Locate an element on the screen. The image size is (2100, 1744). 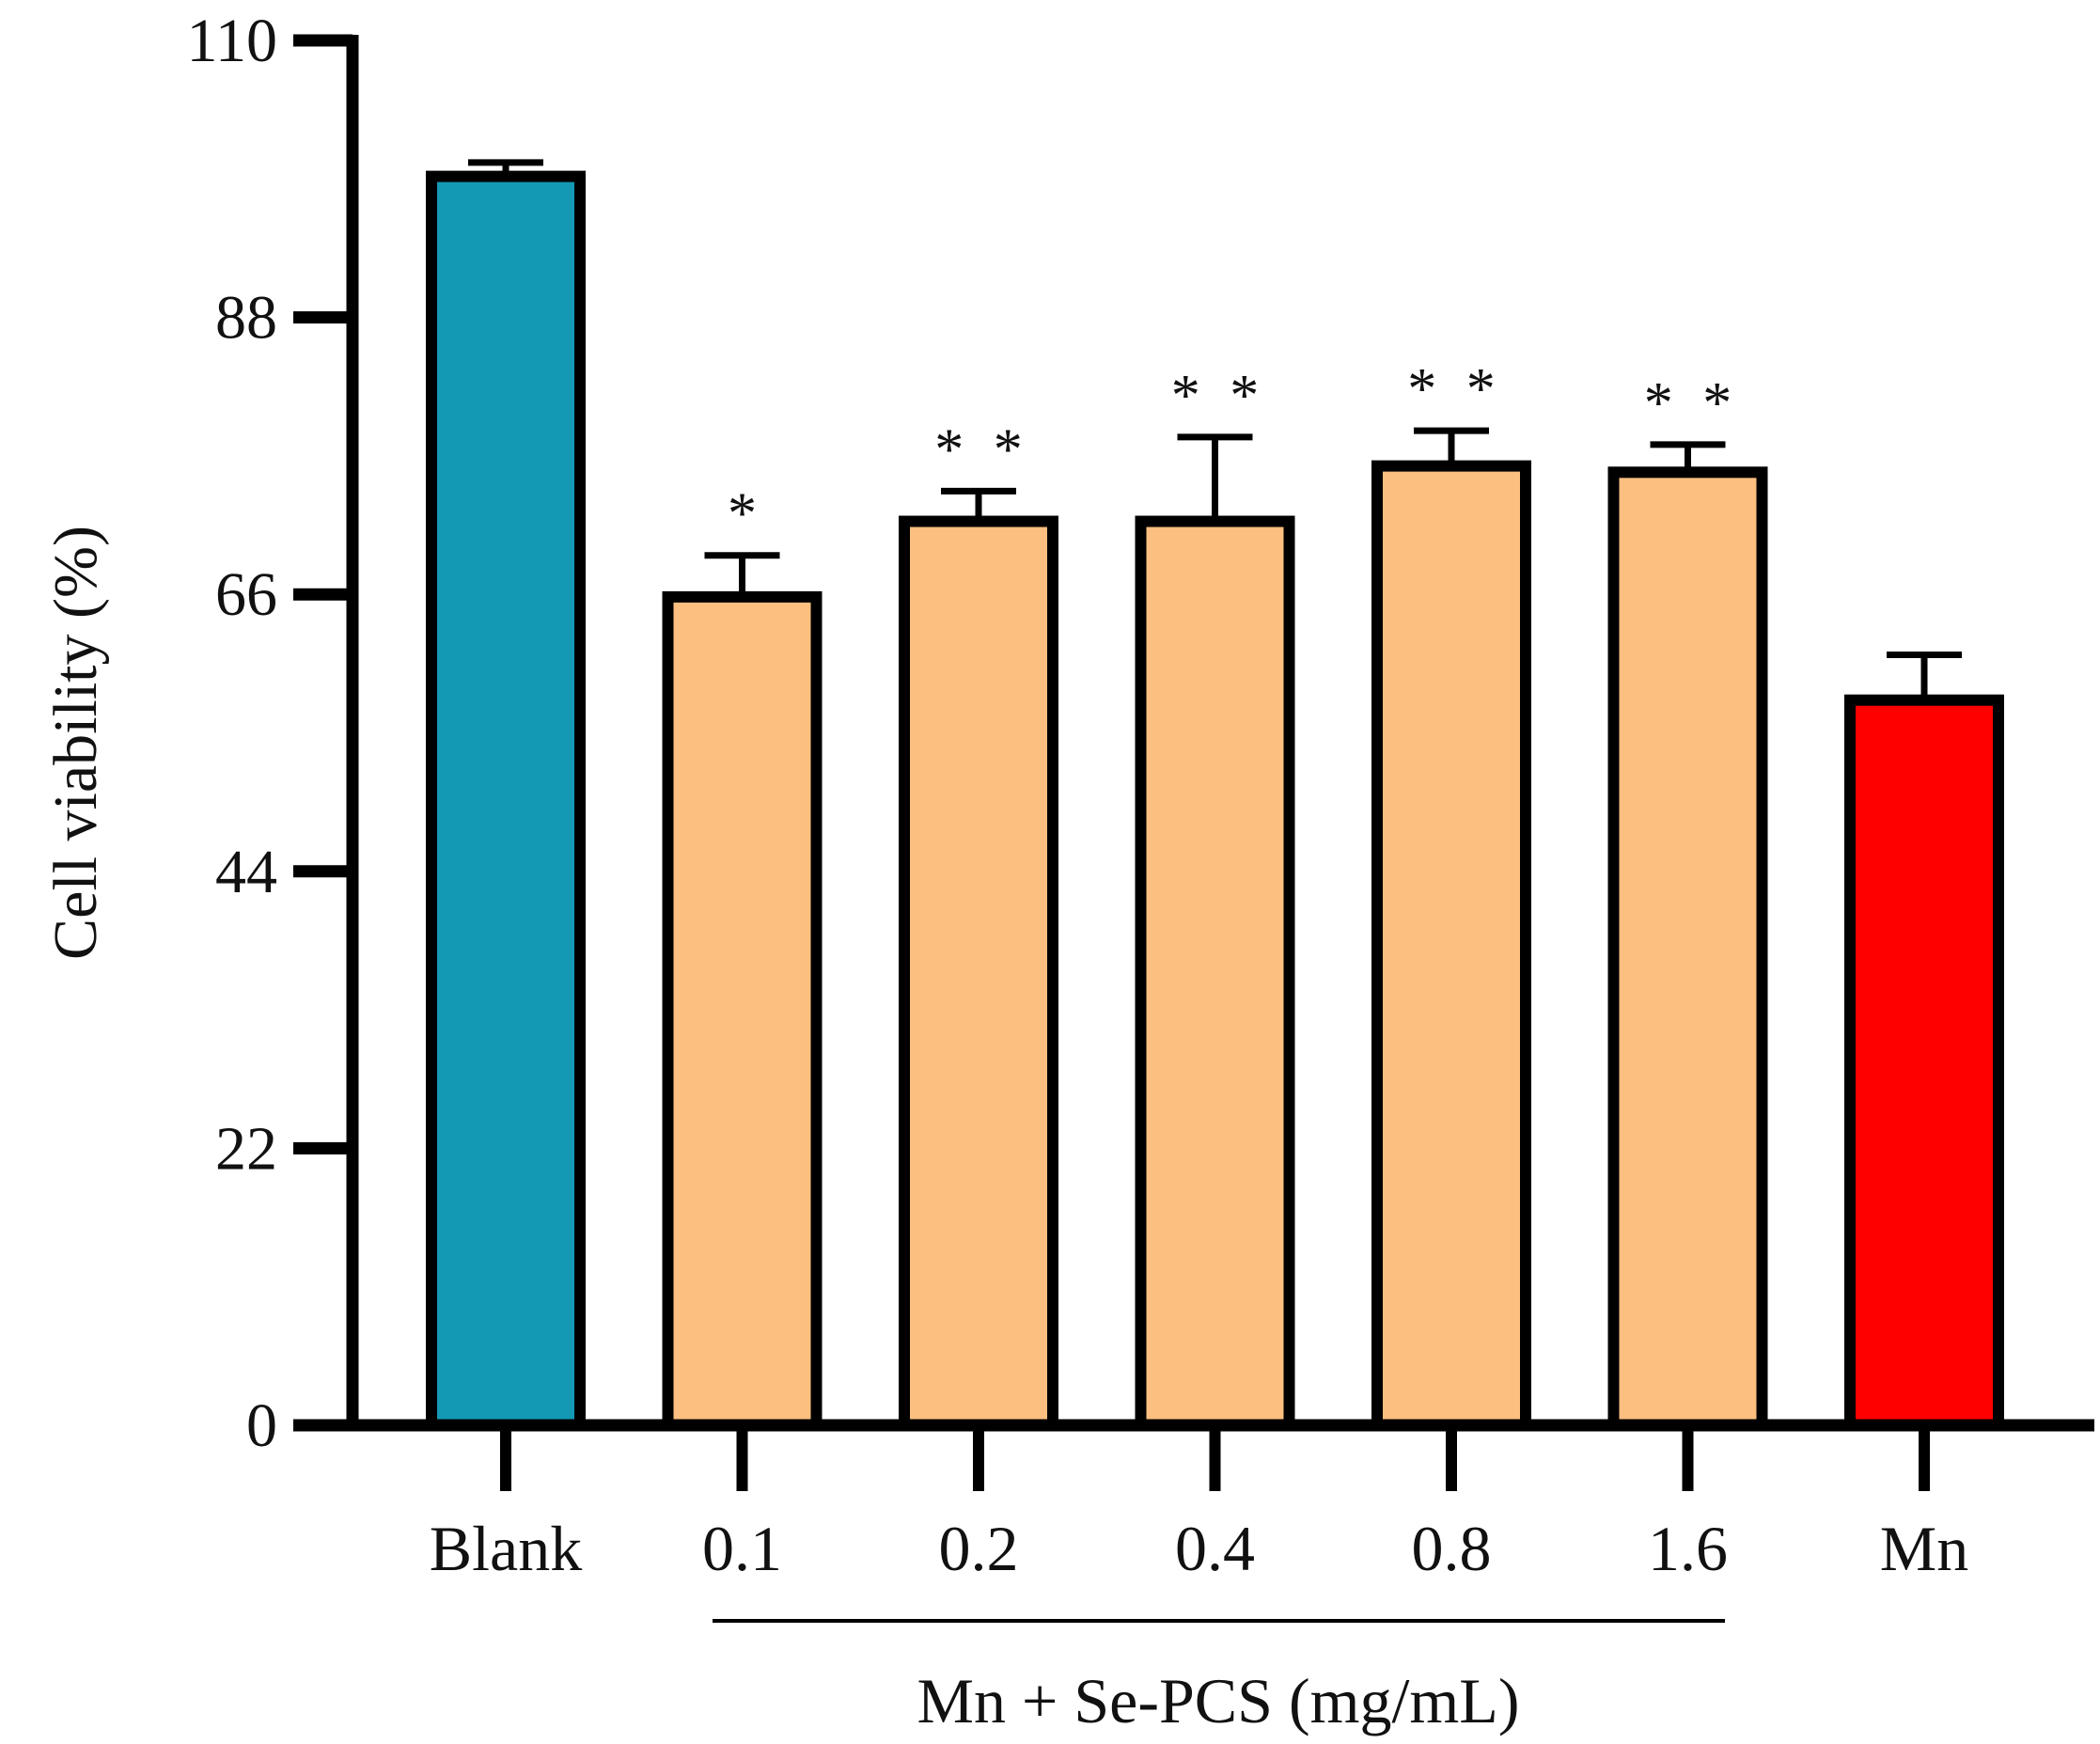
y-tick-label: 44 is located at coordinates (246, 872).